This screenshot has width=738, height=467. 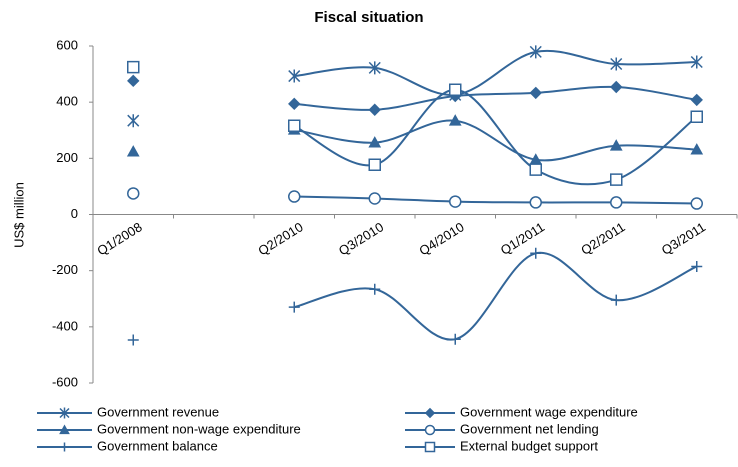 I want to click on legend-label: Government balance, so click(x=157, y=445).